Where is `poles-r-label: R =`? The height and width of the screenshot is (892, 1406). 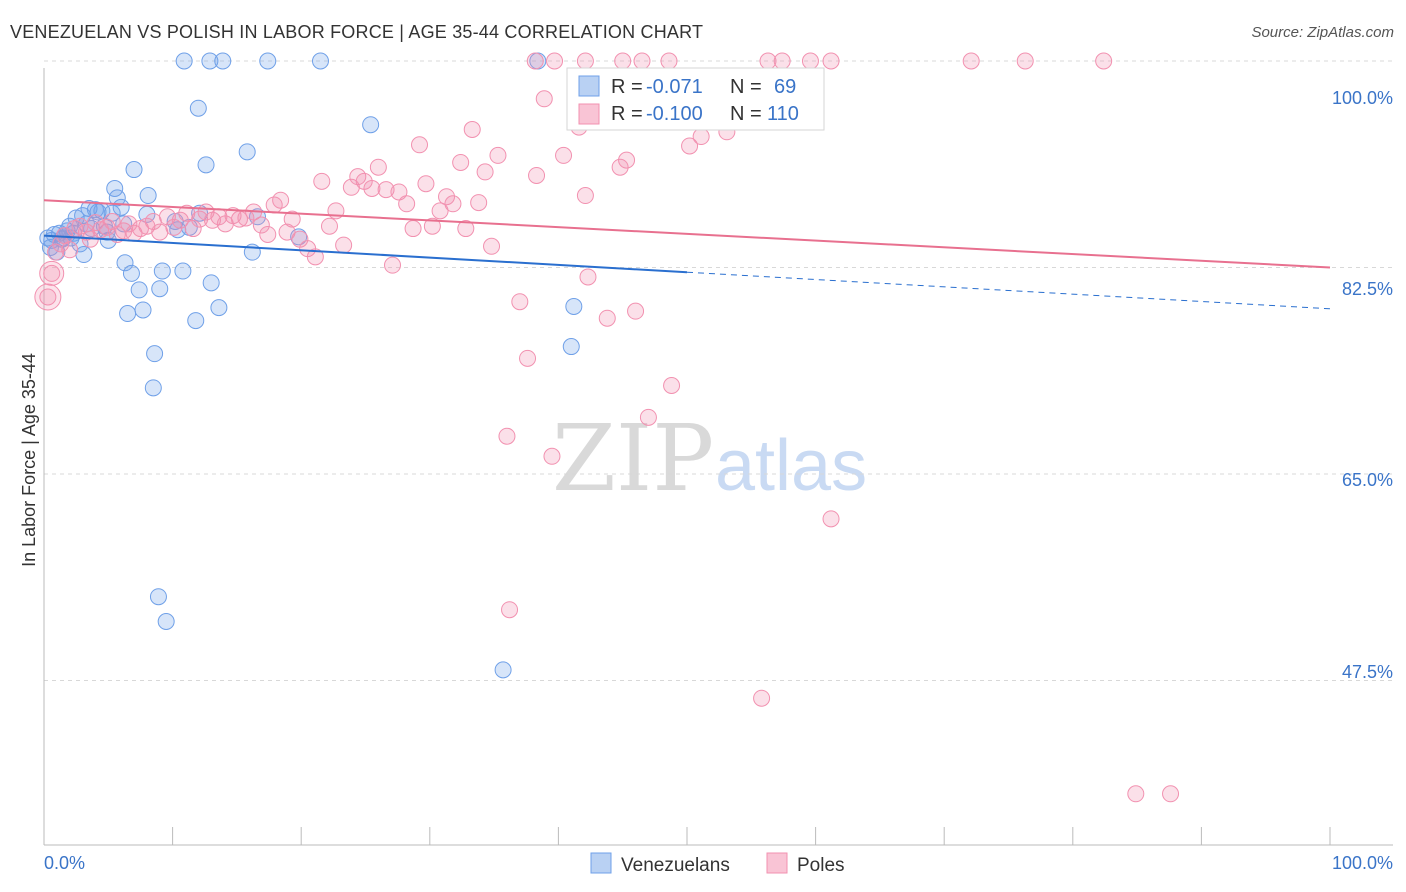
poles-r-label: R = is located at coordinates (627, 114).